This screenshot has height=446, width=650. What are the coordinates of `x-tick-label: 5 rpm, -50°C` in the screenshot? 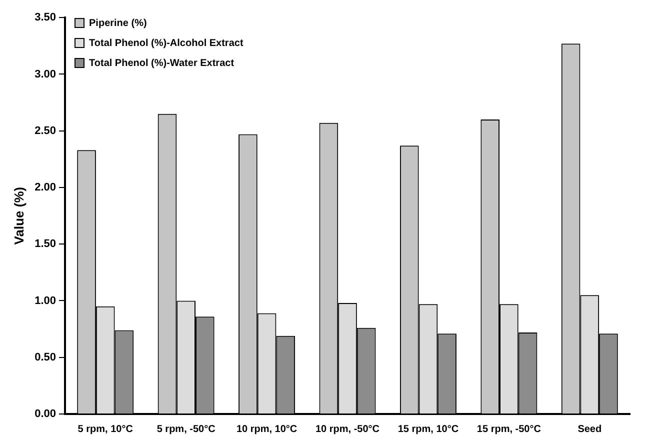 It's located at (186, 429).